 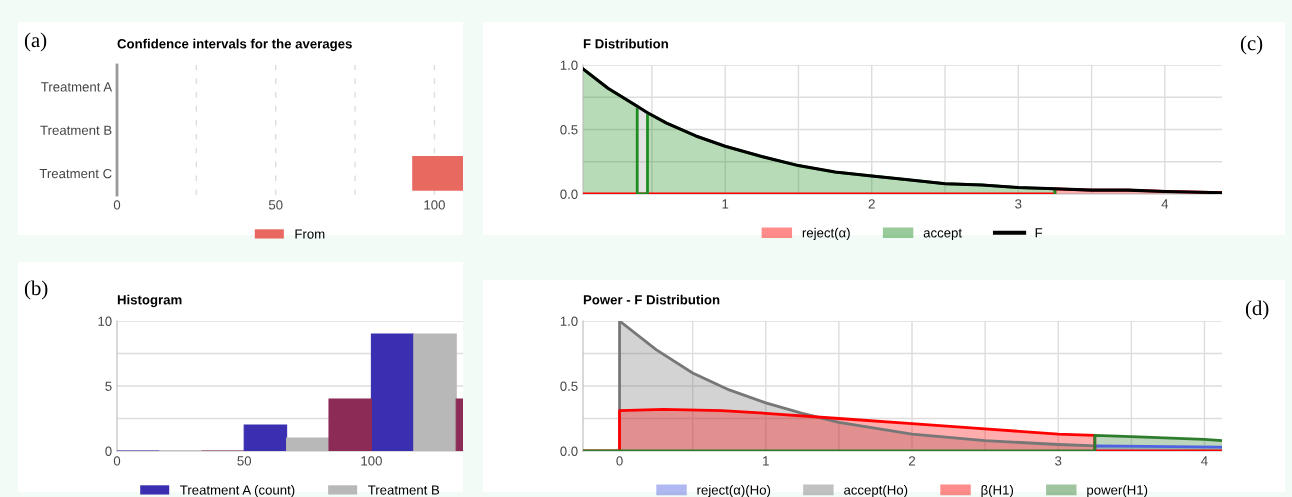 I want to click on legend-label: β(H1), so click(x=997, y=490).